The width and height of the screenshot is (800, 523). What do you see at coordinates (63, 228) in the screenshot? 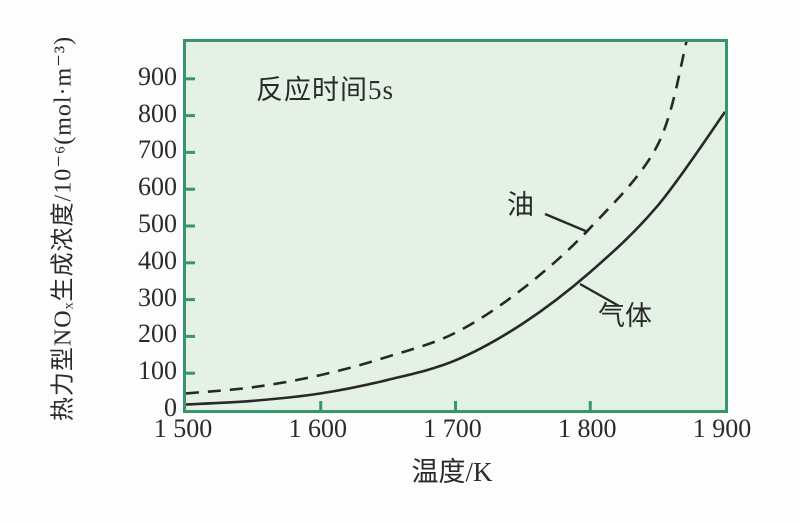
I see `y-axis-title: 热力型NOₓ生成浓度/10⁻⁶(mol·m⁻³)` at bounding box center [63, 228].